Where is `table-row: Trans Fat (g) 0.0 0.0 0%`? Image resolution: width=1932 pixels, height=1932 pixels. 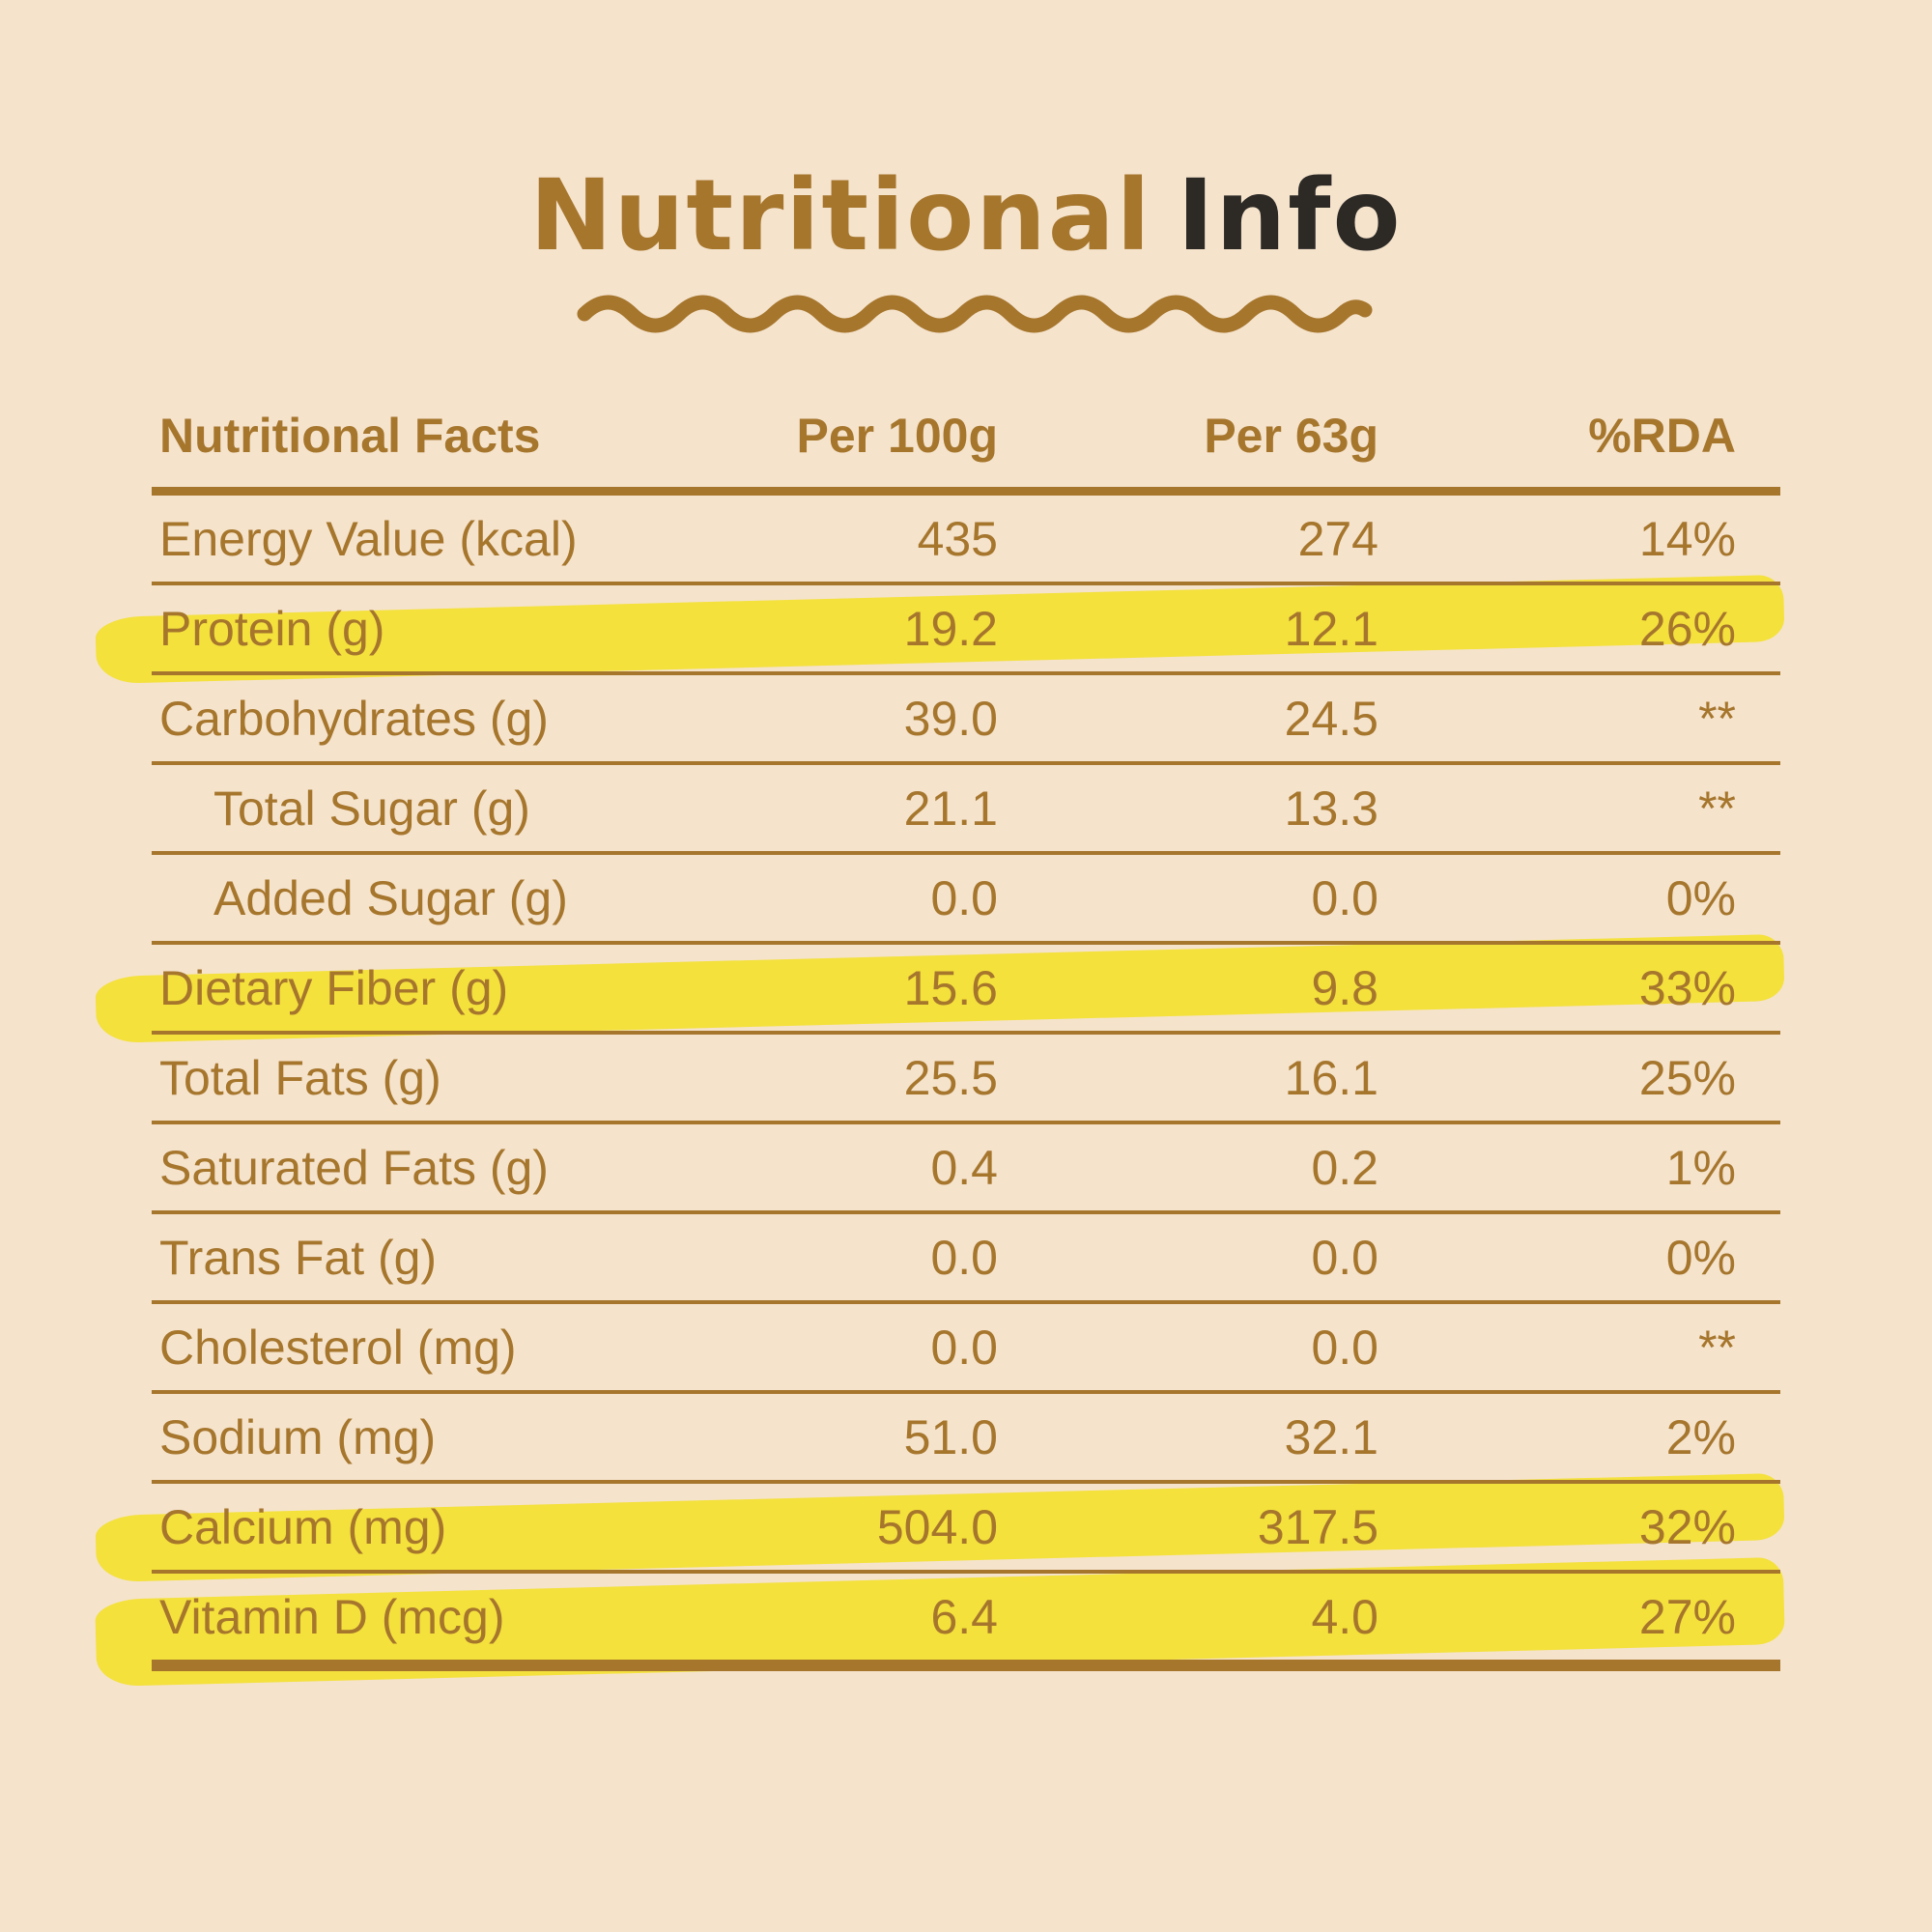 table-row: Trans Fat (g) 0.0 0.0 0% is located at coordinates (966, 1257).